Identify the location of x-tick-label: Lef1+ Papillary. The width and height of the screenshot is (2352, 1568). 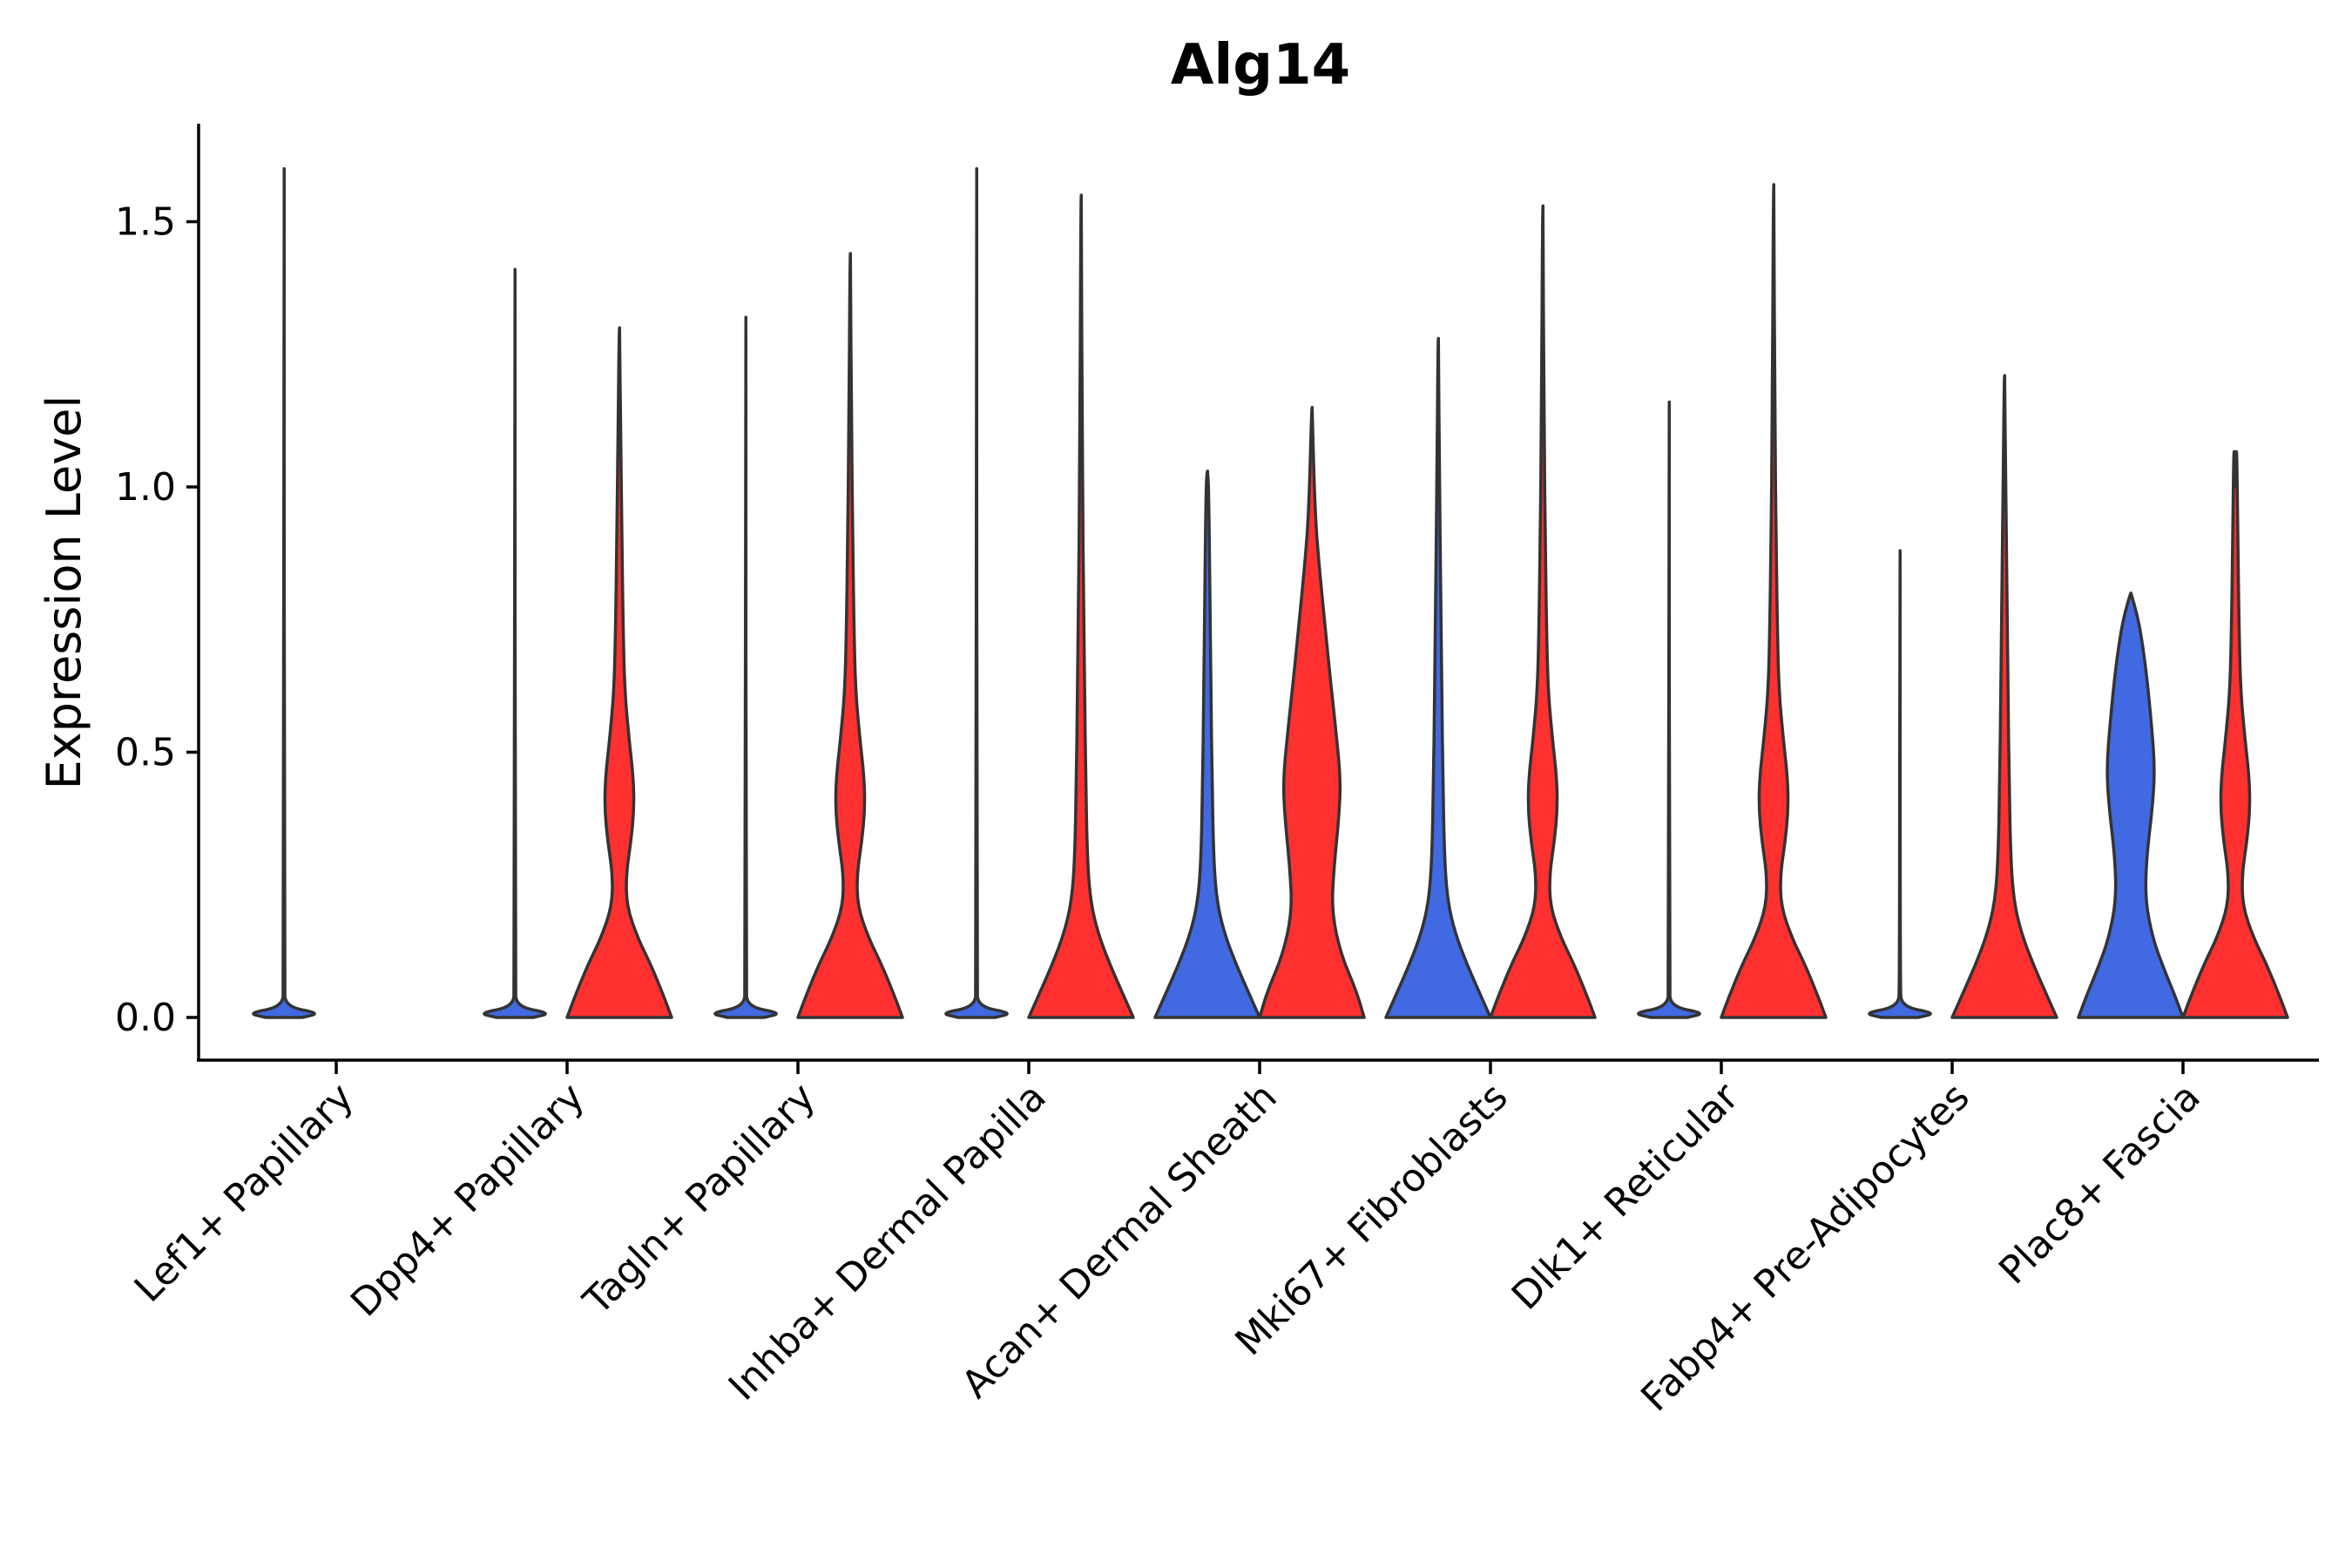
(244, 1193).